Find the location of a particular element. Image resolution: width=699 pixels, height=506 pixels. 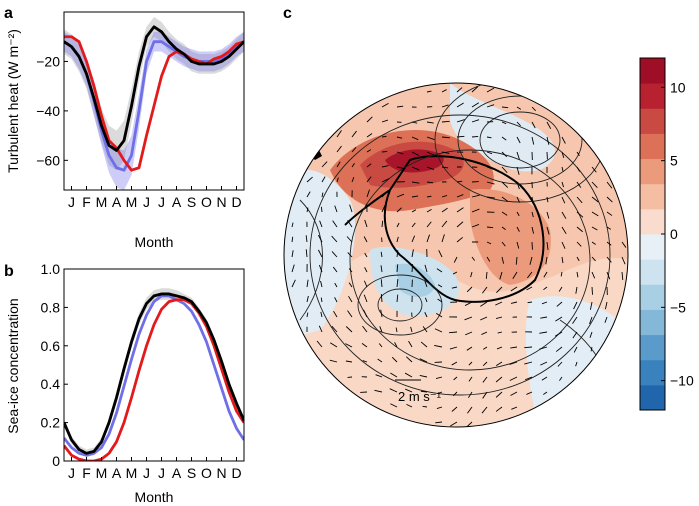

x-tick-label: F is located at coordinates (86, 473).